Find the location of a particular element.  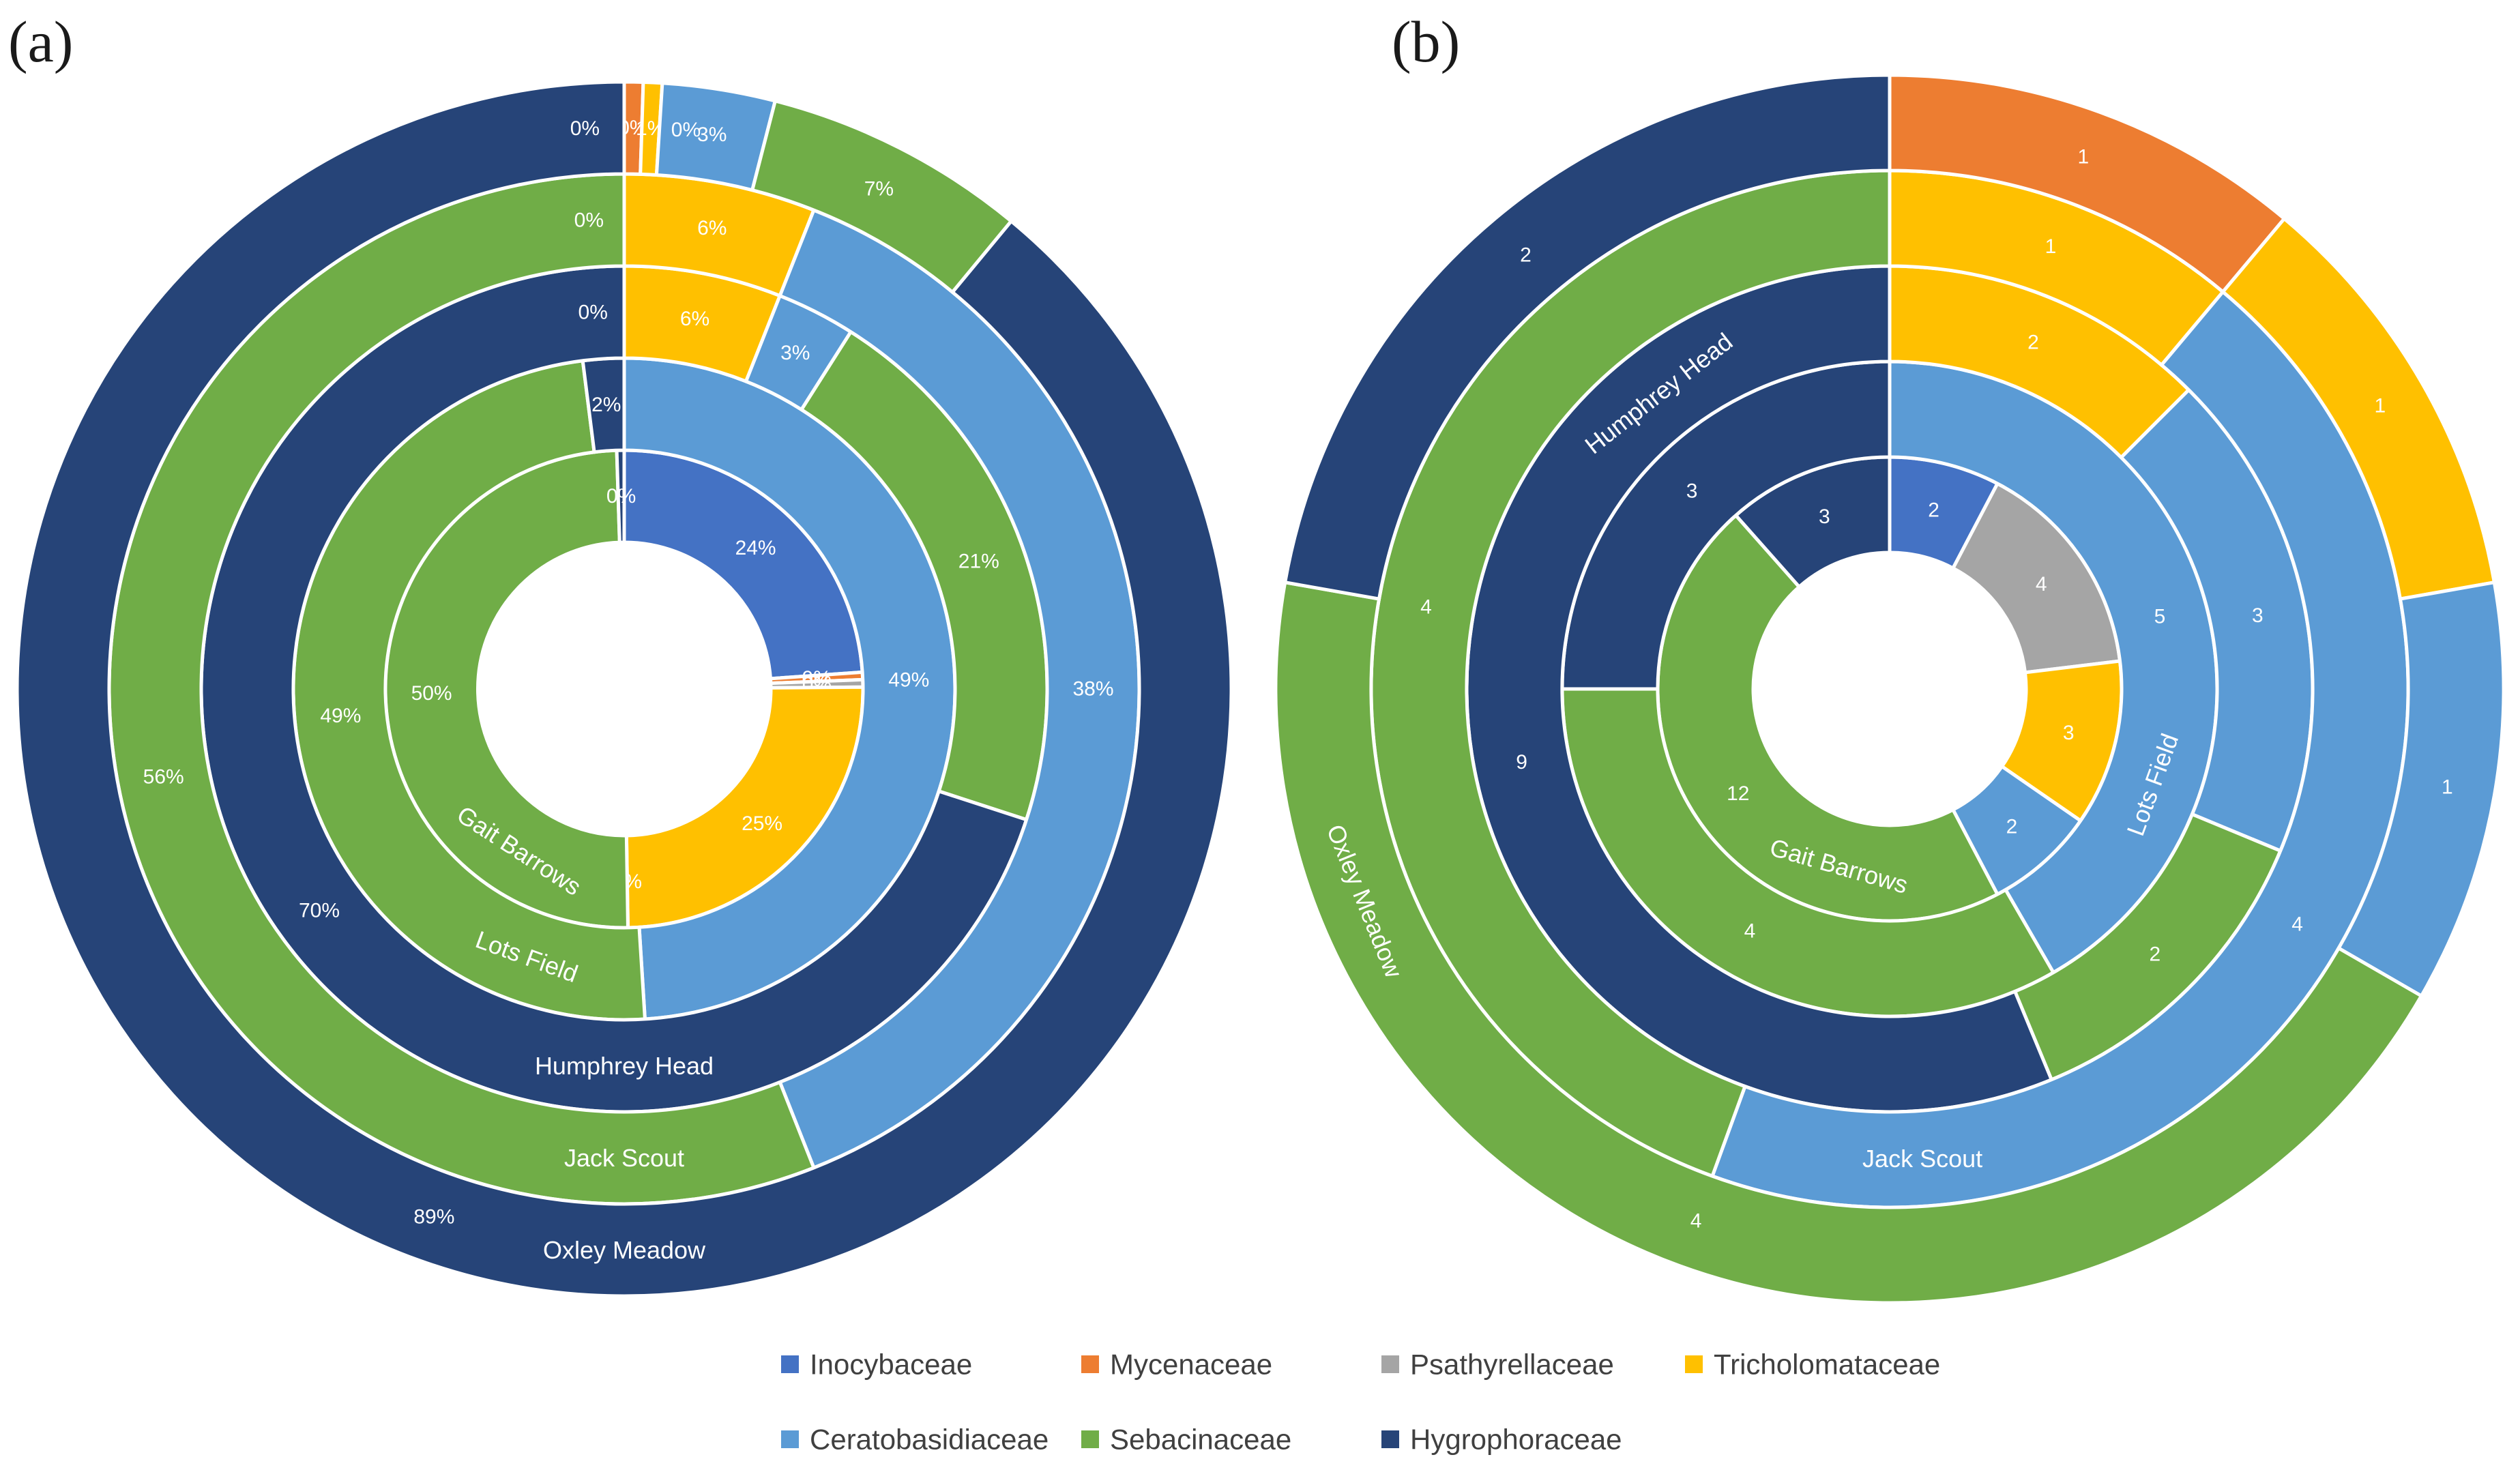

legend-ceratobasidiaceae-swatch-icon is located at coordinates (790, 1439).